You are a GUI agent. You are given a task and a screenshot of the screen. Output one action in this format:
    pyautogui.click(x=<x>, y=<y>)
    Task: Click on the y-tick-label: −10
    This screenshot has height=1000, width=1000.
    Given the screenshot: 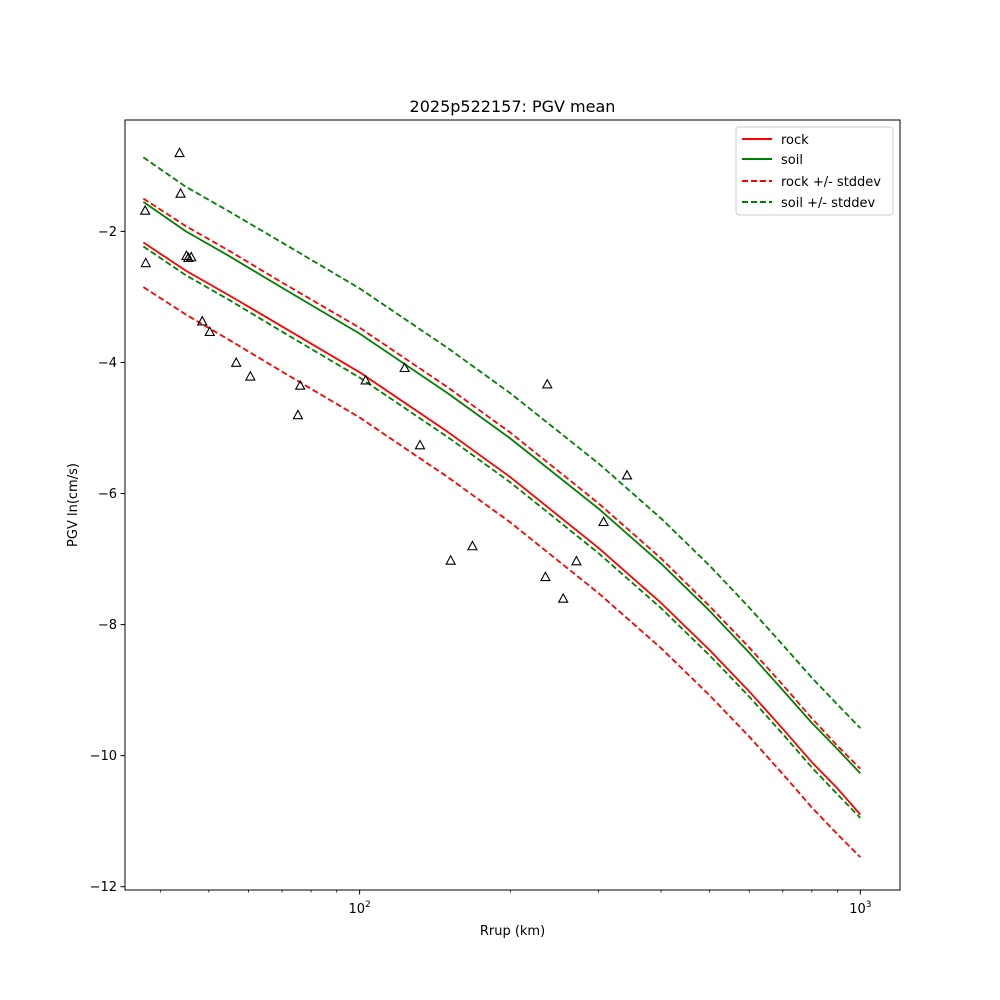 What is the action you would take?
    pyautogui.click(x=103, y=756)
    